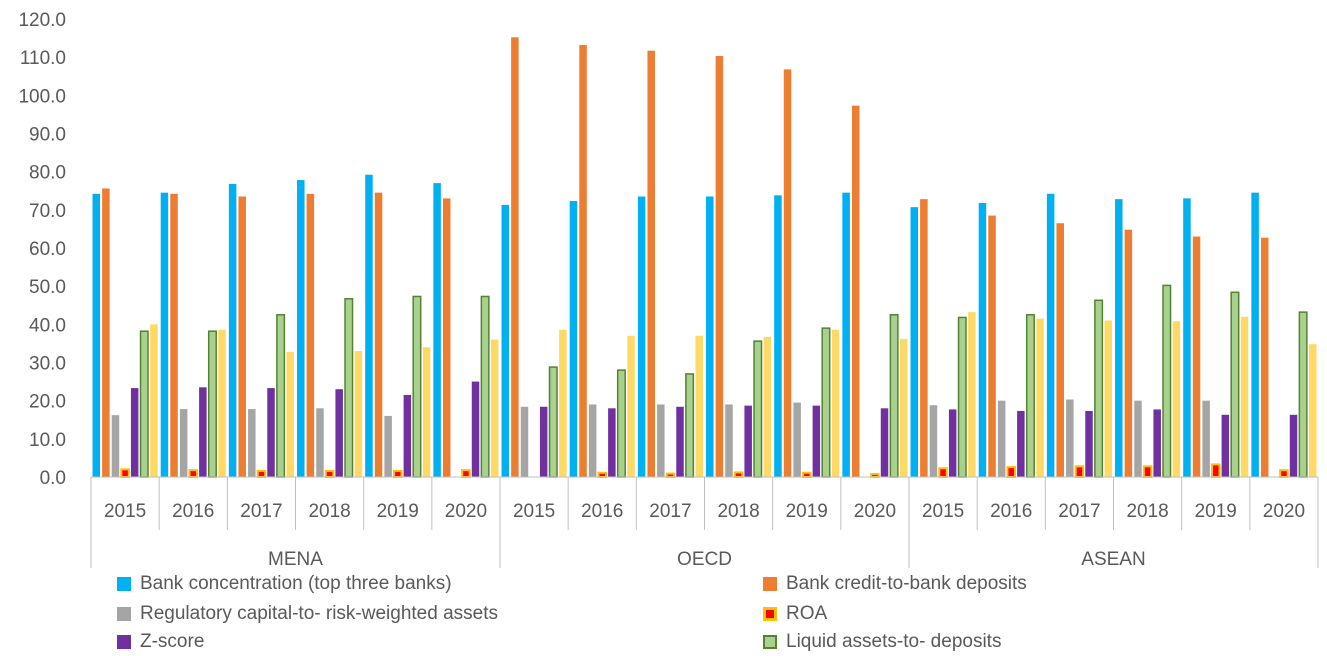 Image resolution: width=1327 pixels, height=656 pixels. Describe the element at coordinates (47, 402) in the screenshot. I see `y-tick-label: 20.0` at that location.